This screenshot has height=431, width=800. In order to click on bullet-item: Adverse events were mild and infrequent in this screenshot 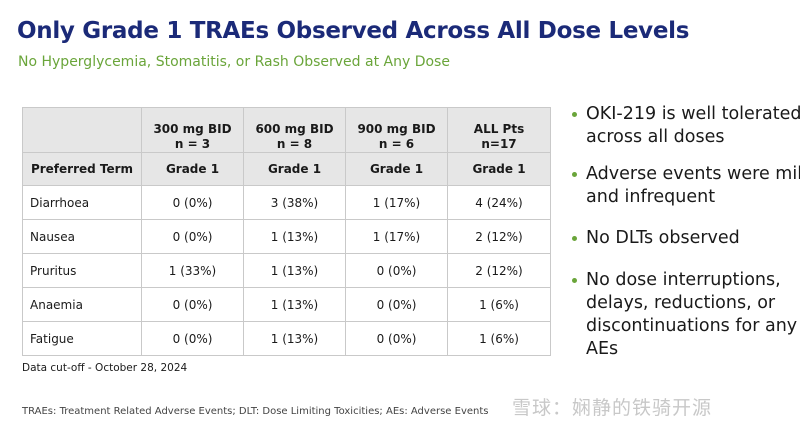, I will do `click(685, 186)`.